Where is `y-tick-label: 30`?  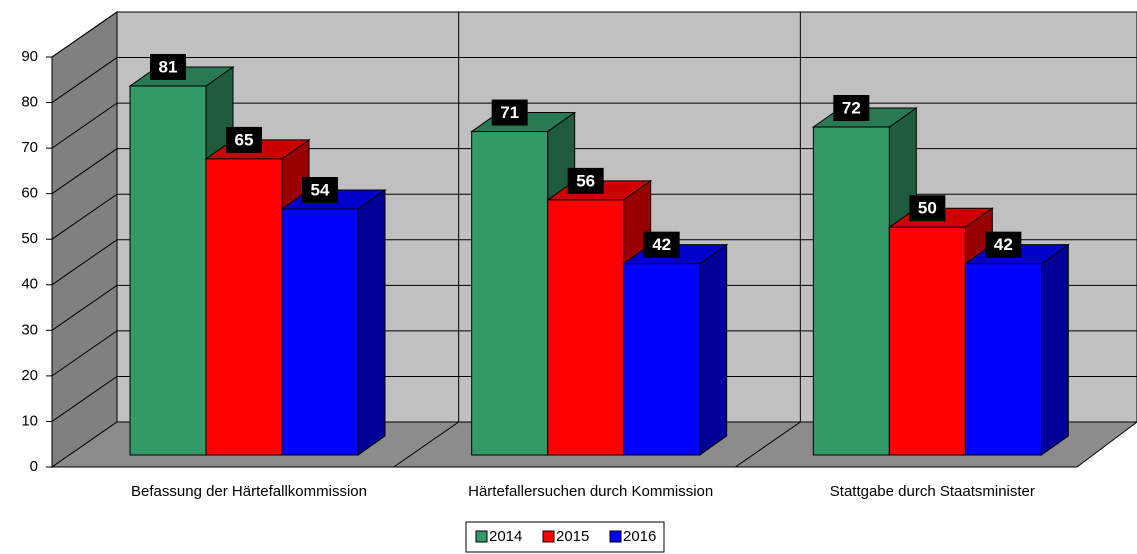 y-tick-label: 30 is located at coordinates (29, 329).